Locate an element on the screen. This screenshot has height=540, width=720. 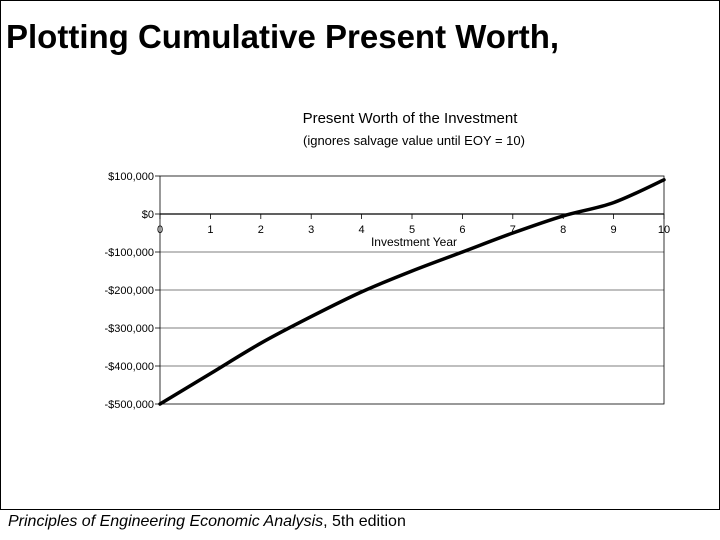
x-tick-label: 8 is located at coordinates (563, 230).